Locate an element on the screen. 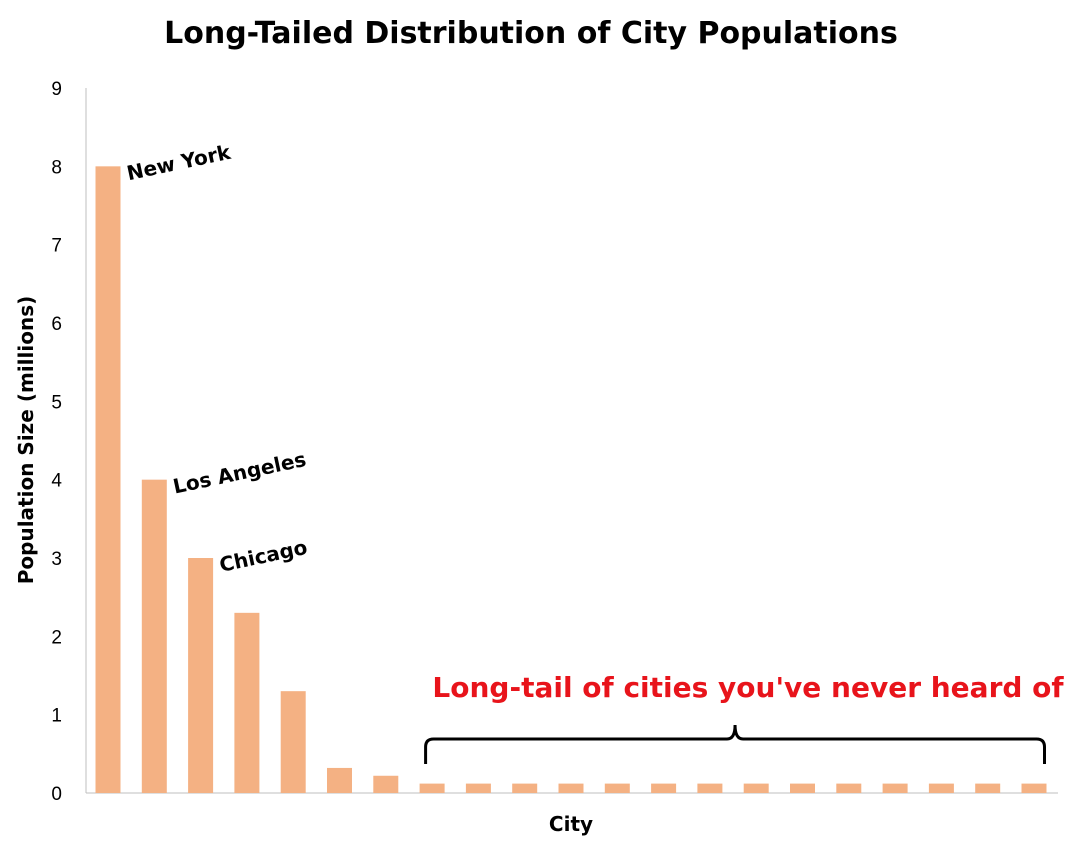 This screenshot has width=1068, height=845. y-tick-label: 5 is located at coordinates (56, 402).